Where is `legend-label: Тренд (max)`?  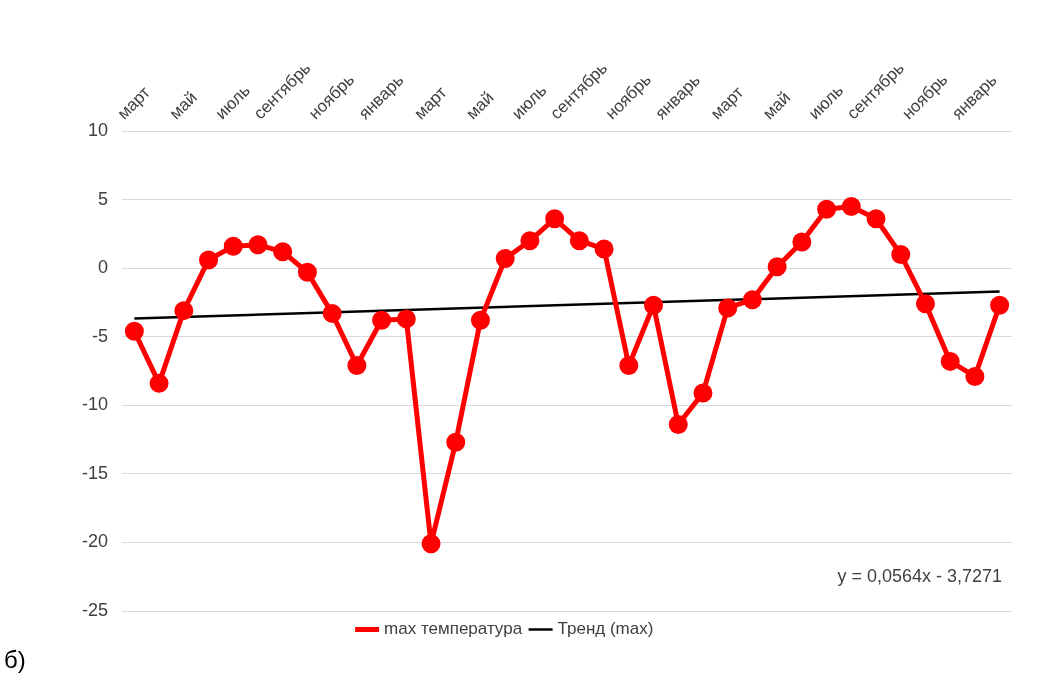
legend-label: Тренд (max) is located at coordinates (605, 629).